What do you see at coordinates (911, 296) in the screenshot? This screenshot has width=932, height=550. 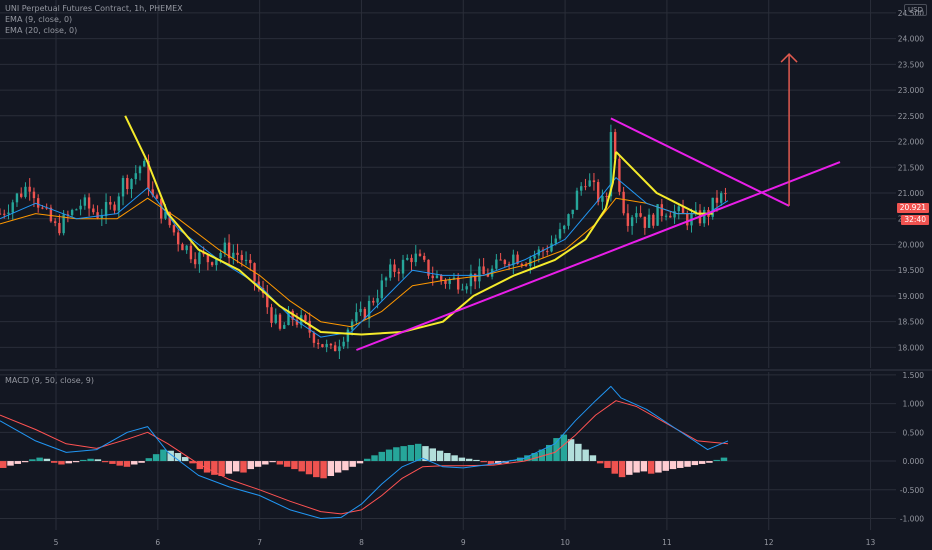 I see `price-axis-tick: 19.000` at bounding box center [911, 296].